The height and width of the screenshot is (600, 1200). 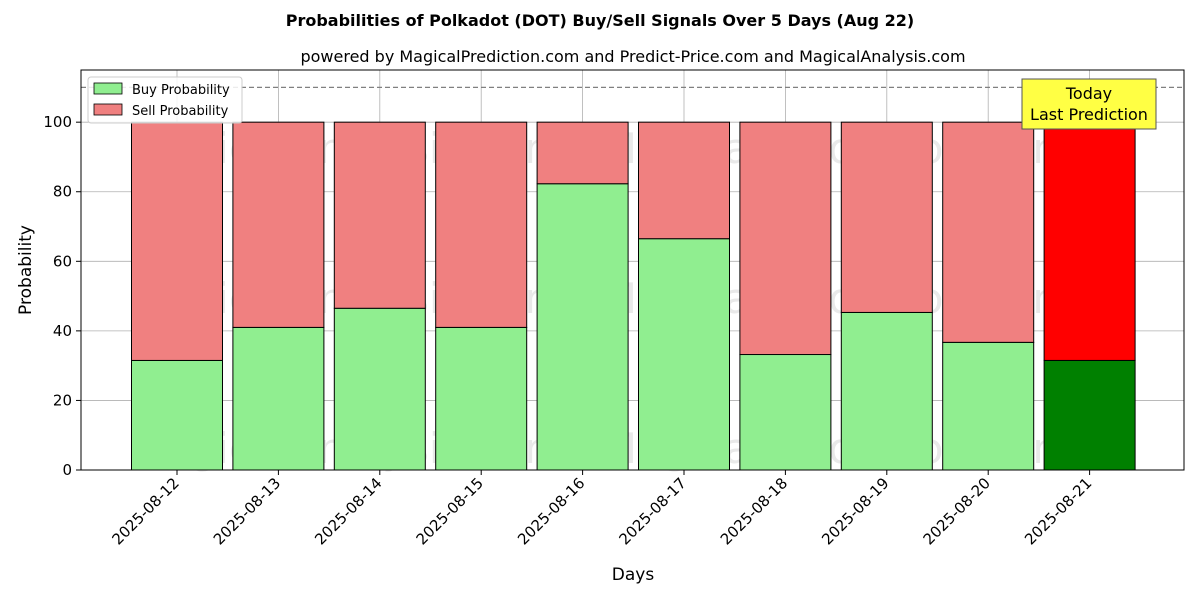 I want to click on y-tick-label: 20, so click(x=62, y=400).